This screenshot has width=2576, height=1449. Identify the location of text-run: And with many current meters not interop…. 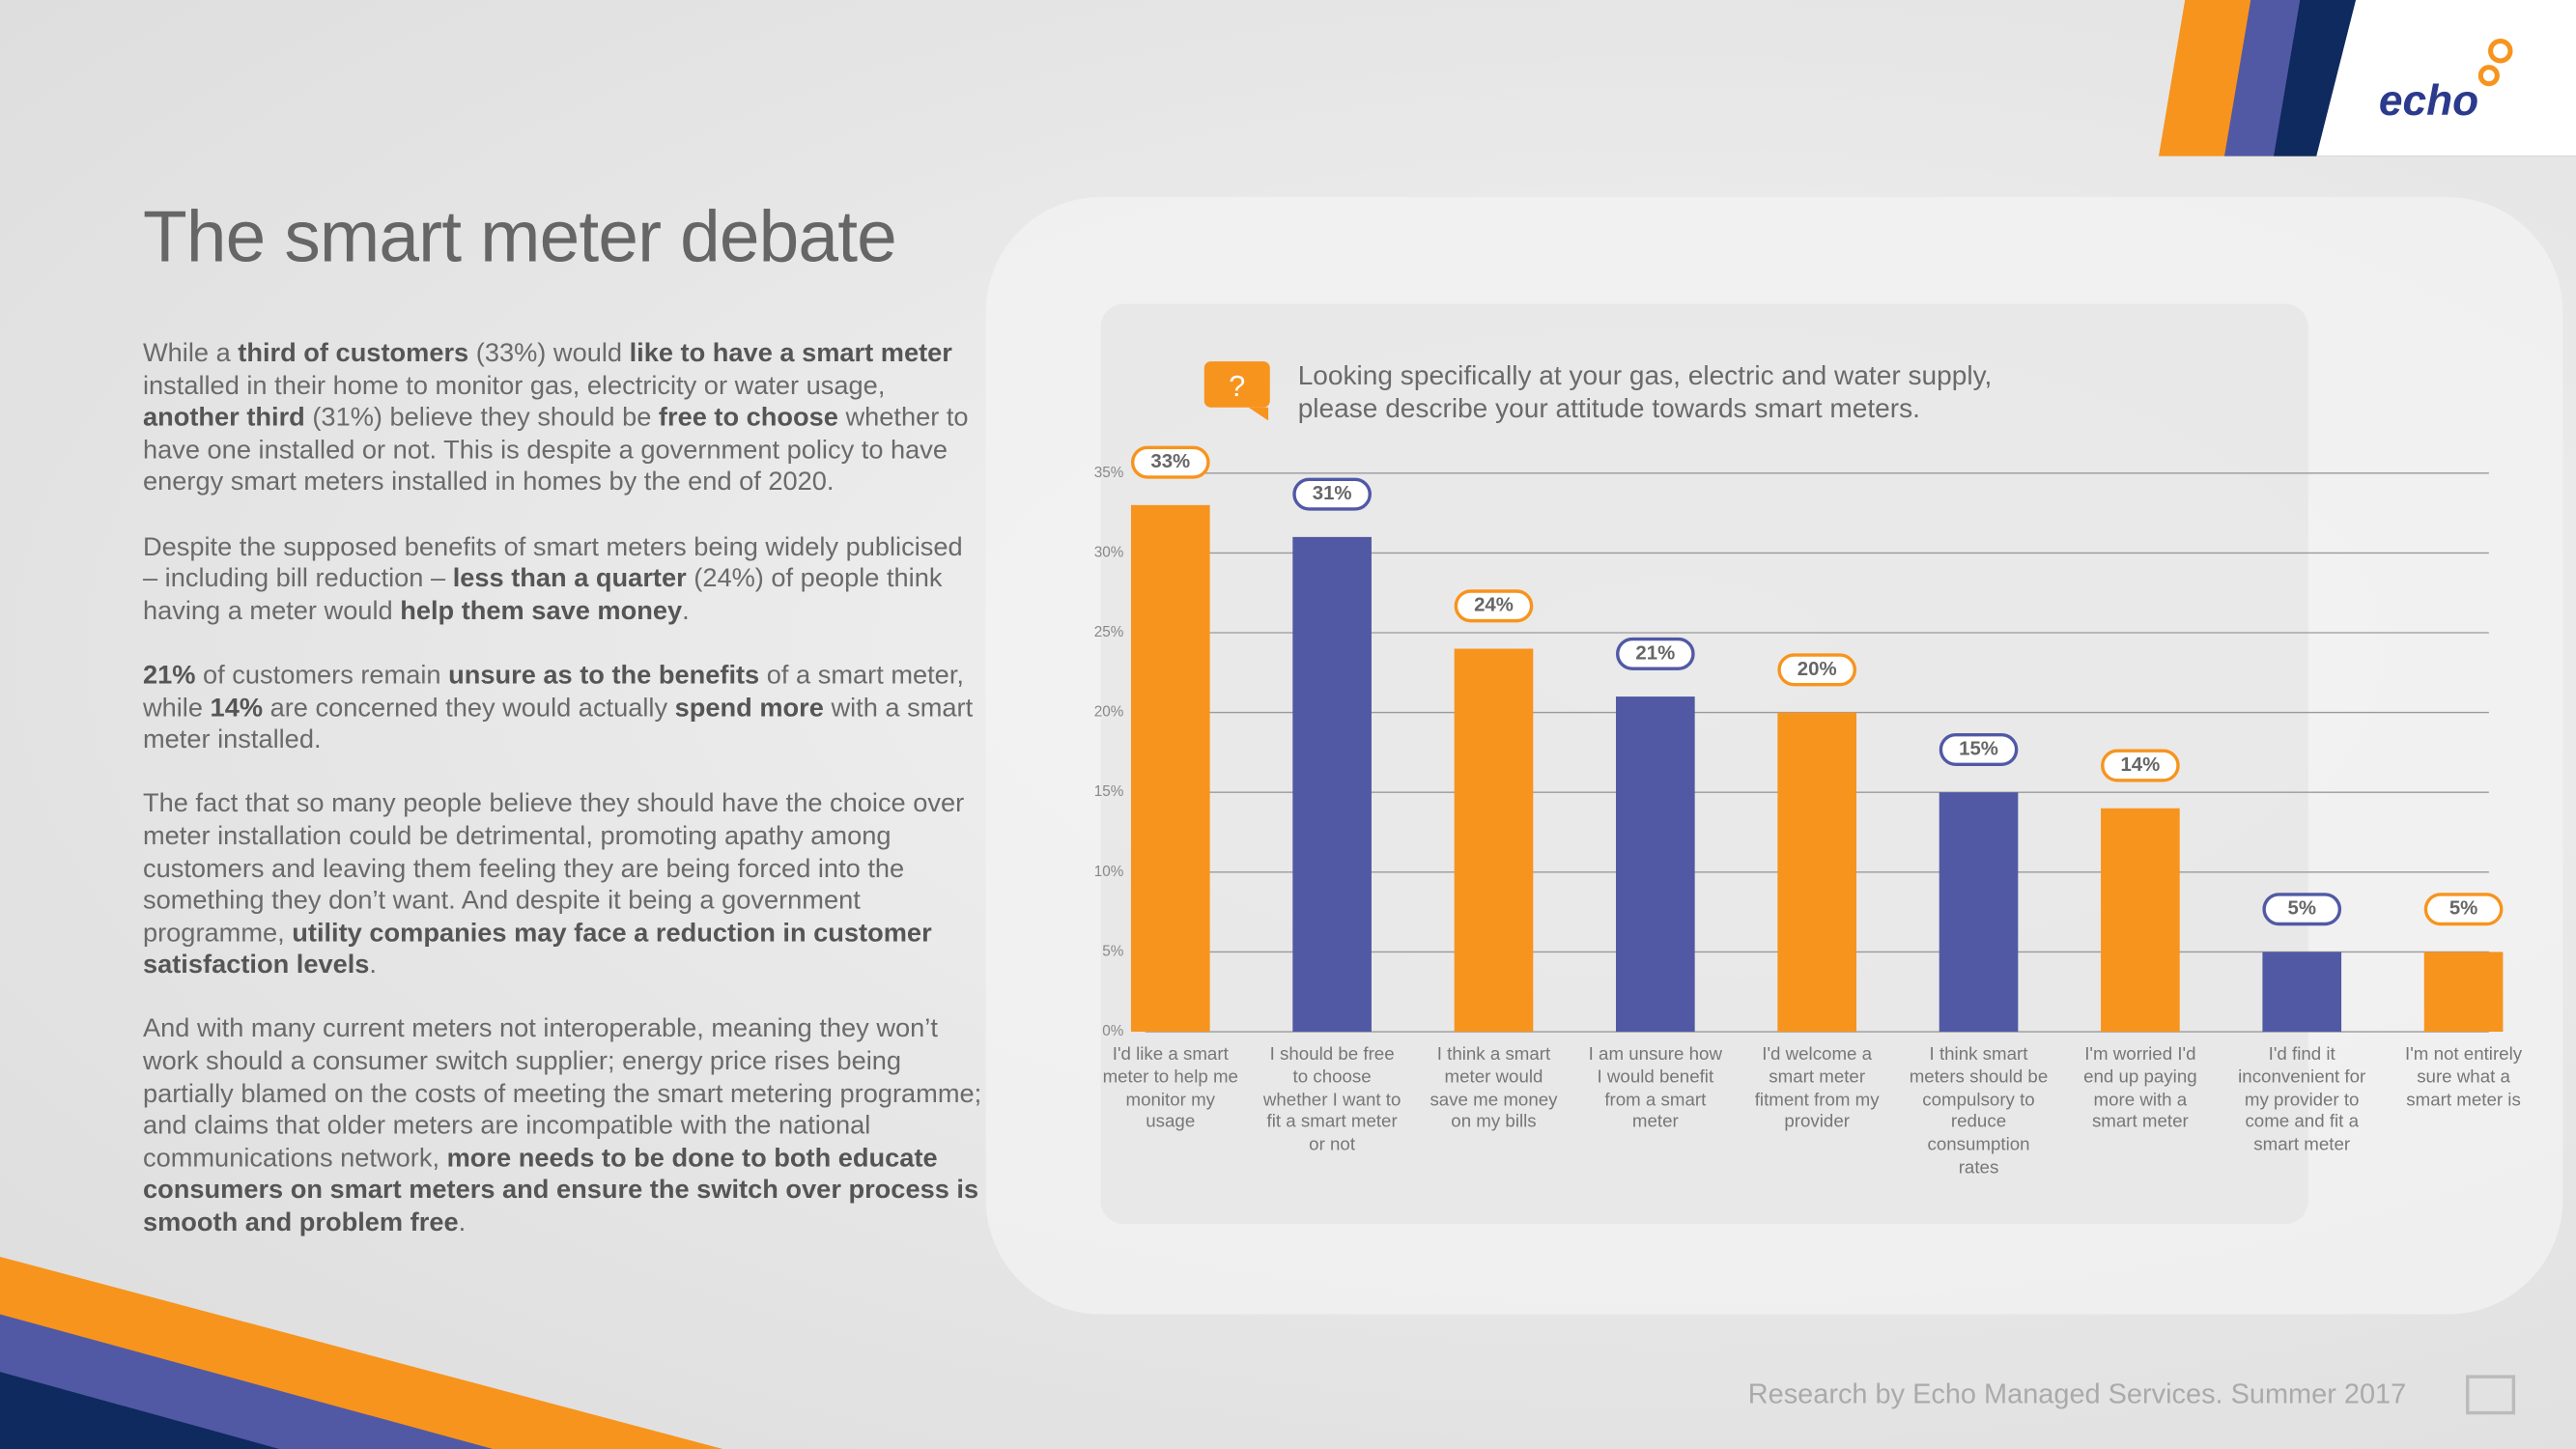
(562, 1094).